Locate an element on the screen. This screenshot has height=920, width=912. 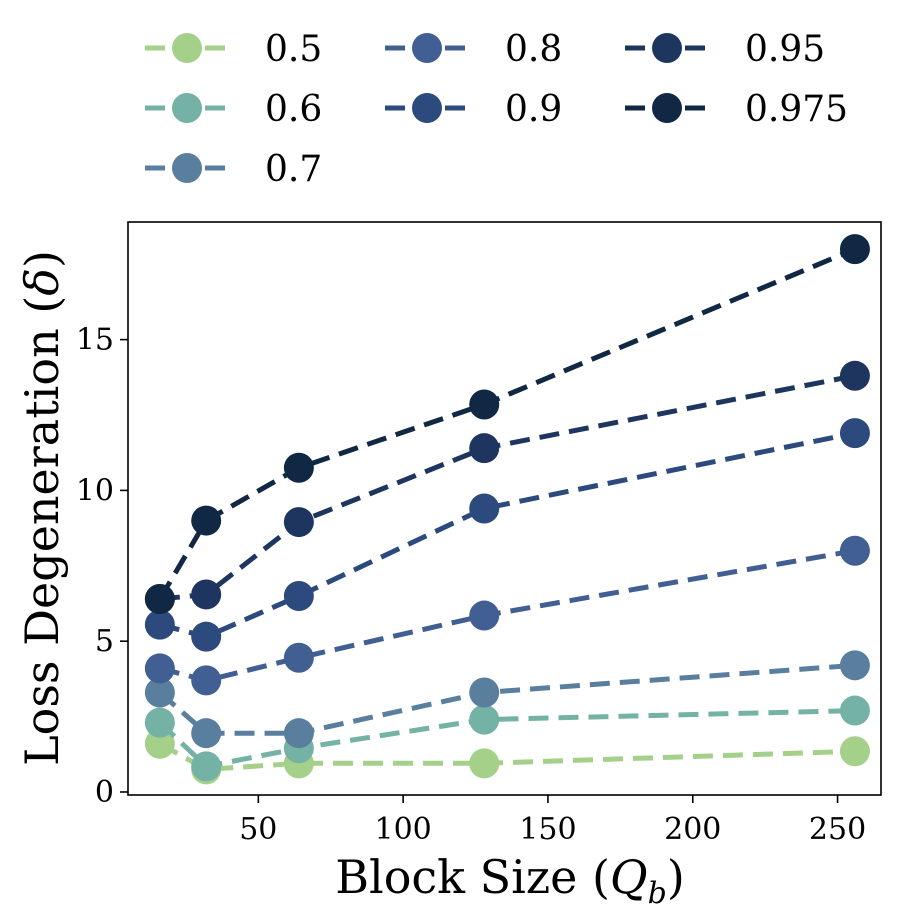
x-tick-label: 50 is located at coordinates (258, 829).